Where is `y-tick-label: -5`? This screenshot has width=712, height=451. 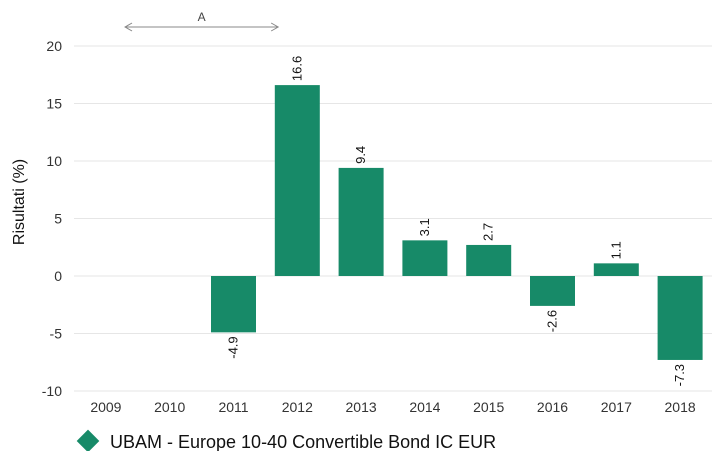 y-tick-label: -5 is located at coordinates (56, 334).